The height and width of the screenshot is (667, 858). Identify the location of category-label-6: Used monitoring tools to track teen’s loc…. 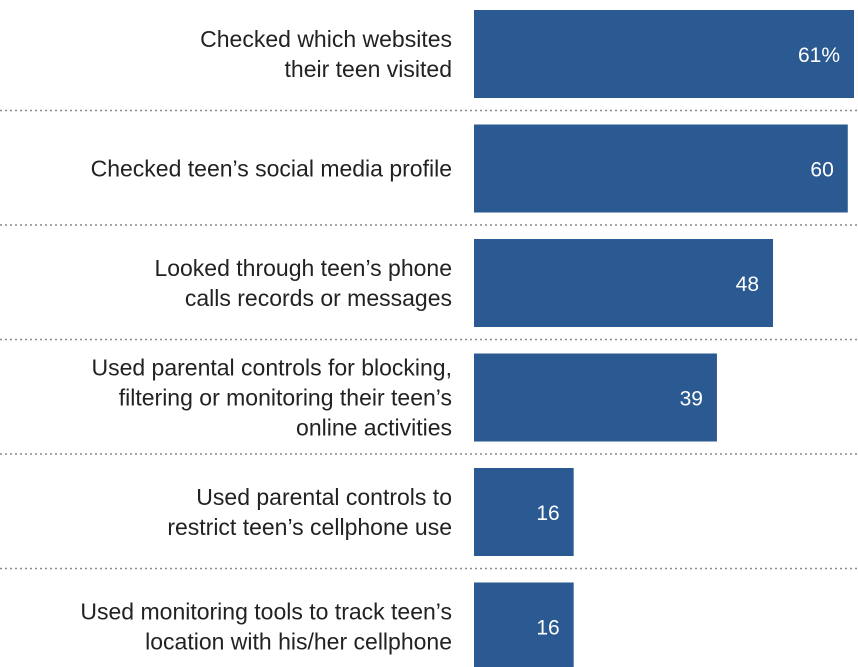
(266, 627).